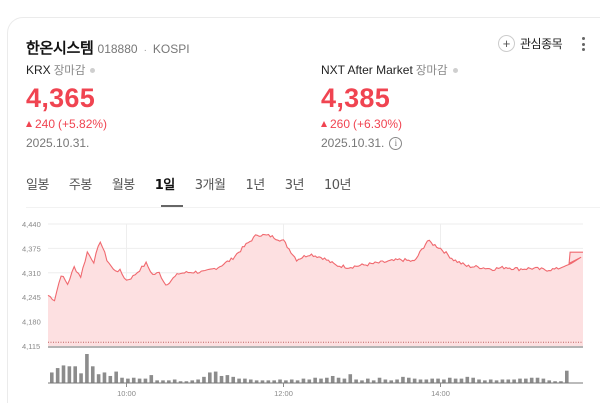  What do you see at coordinates (31, 322) in the screenshot?
I see `svg-text: 4,180` at bounding box center [31, 322].